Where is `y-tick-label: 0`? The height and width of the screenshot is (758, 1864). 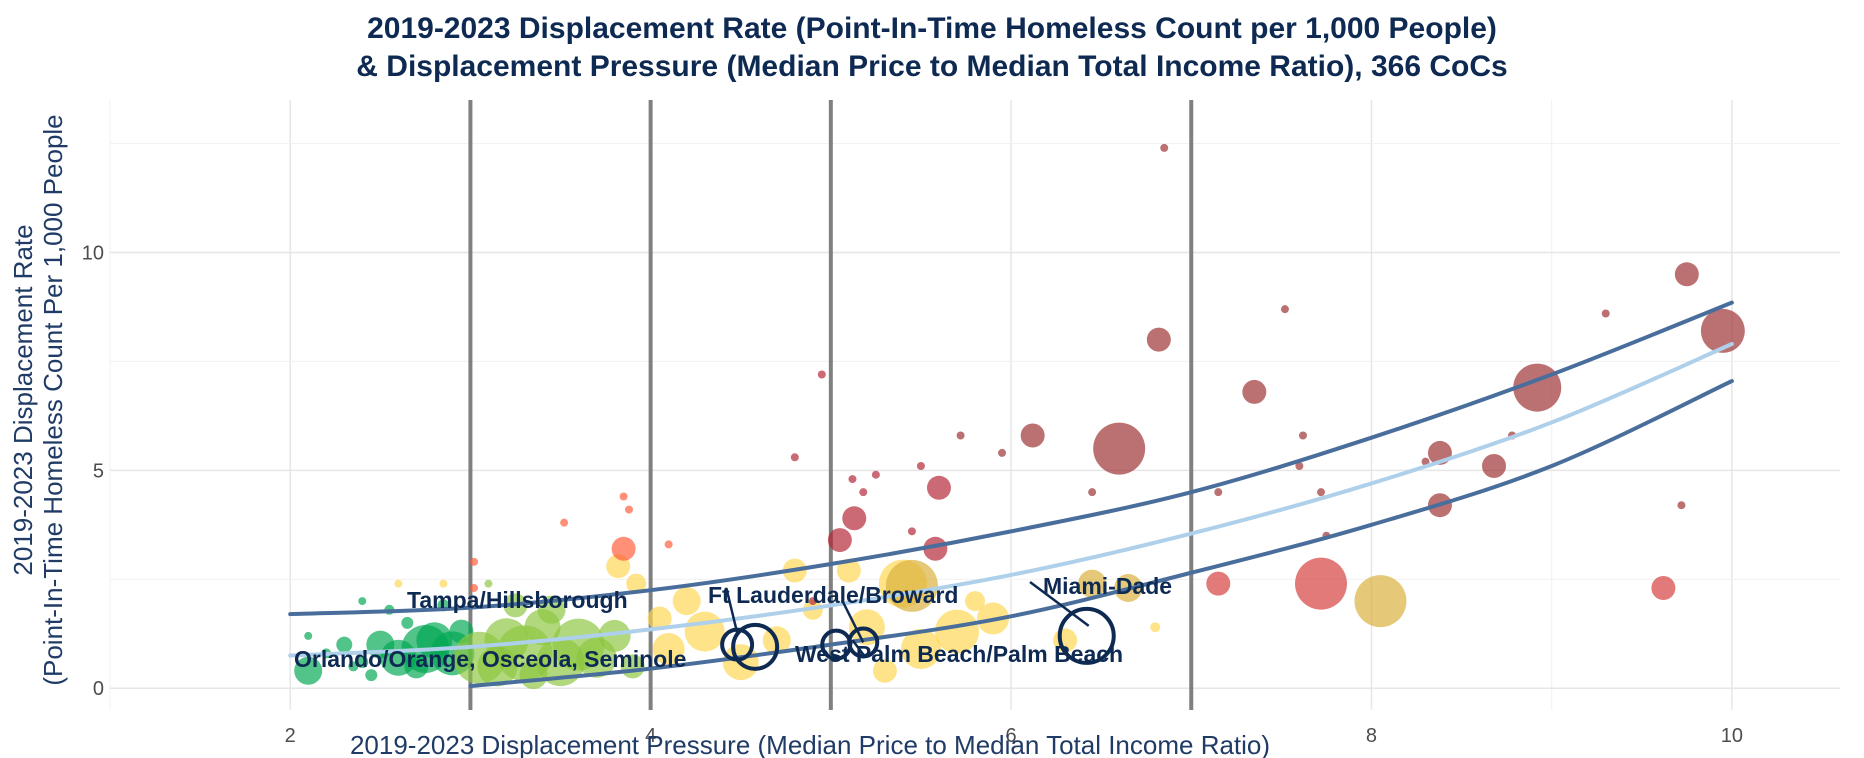 y-tick-label: 0 is located at coordinates (98, 689).